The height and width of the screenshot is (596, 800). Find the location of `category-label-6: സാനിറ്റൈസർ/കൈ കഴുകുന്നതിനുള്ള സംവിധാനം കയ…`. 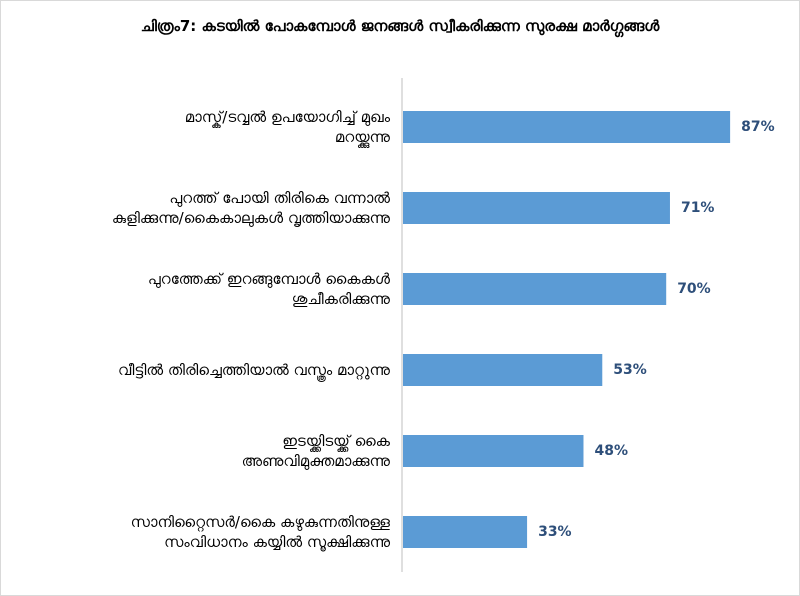

category-label-6: സാനിറ്റൈസർ/കൈ കഴുകുന്നതിനുള്ള സംവിധാനം കയ… is located at coordinates (215, 532).